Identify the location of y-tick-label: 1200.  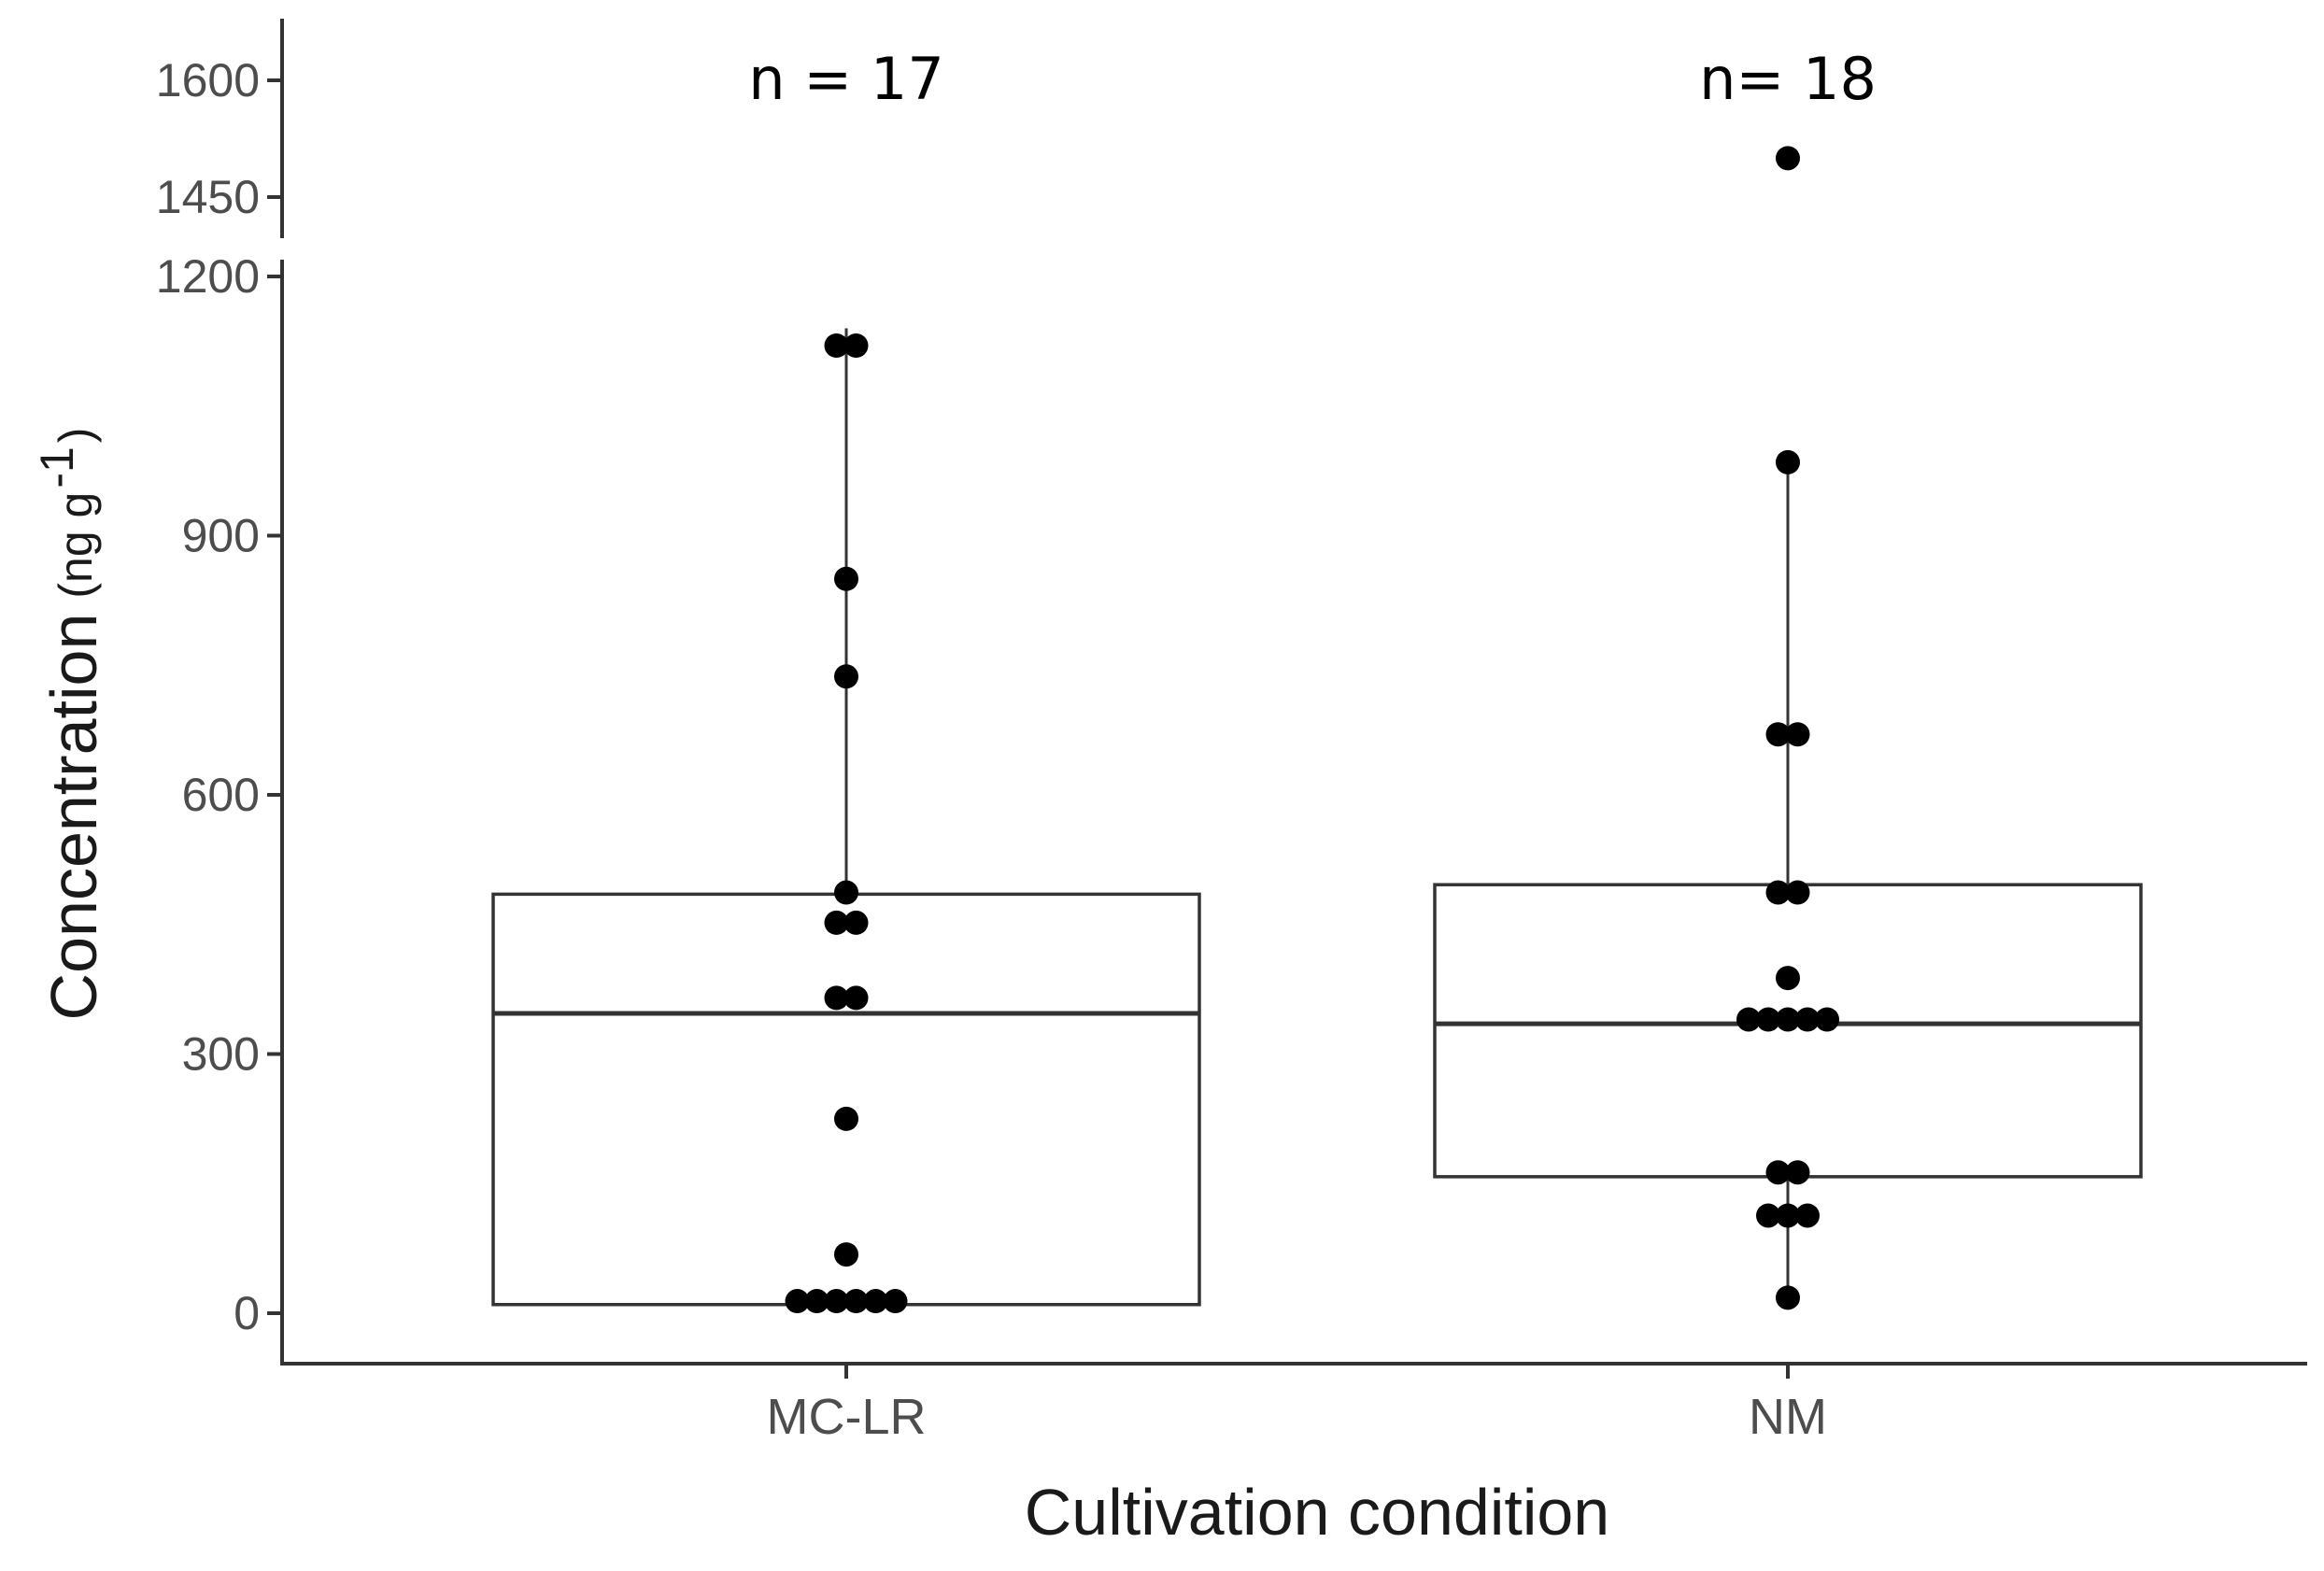
(208, 276).